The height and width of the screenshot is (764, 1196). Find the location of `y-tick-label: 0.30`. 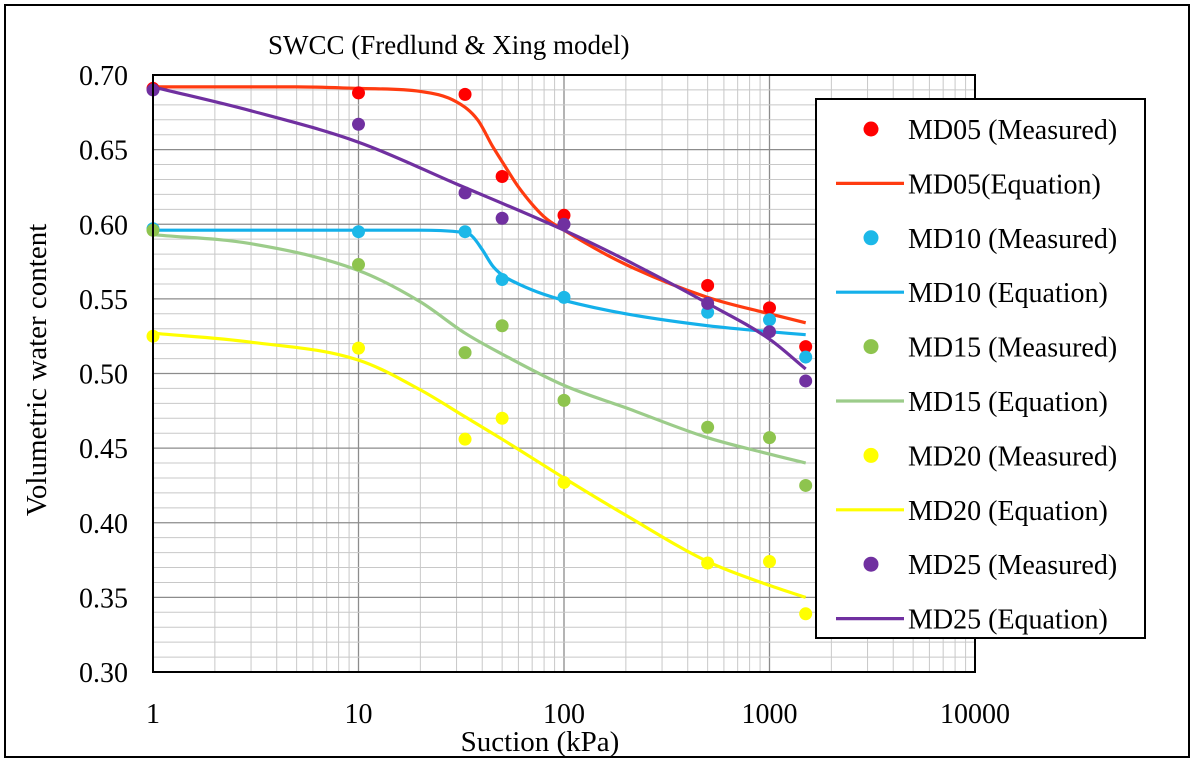

y-tick-label: 0.30 is located at coordinates (103, 673).